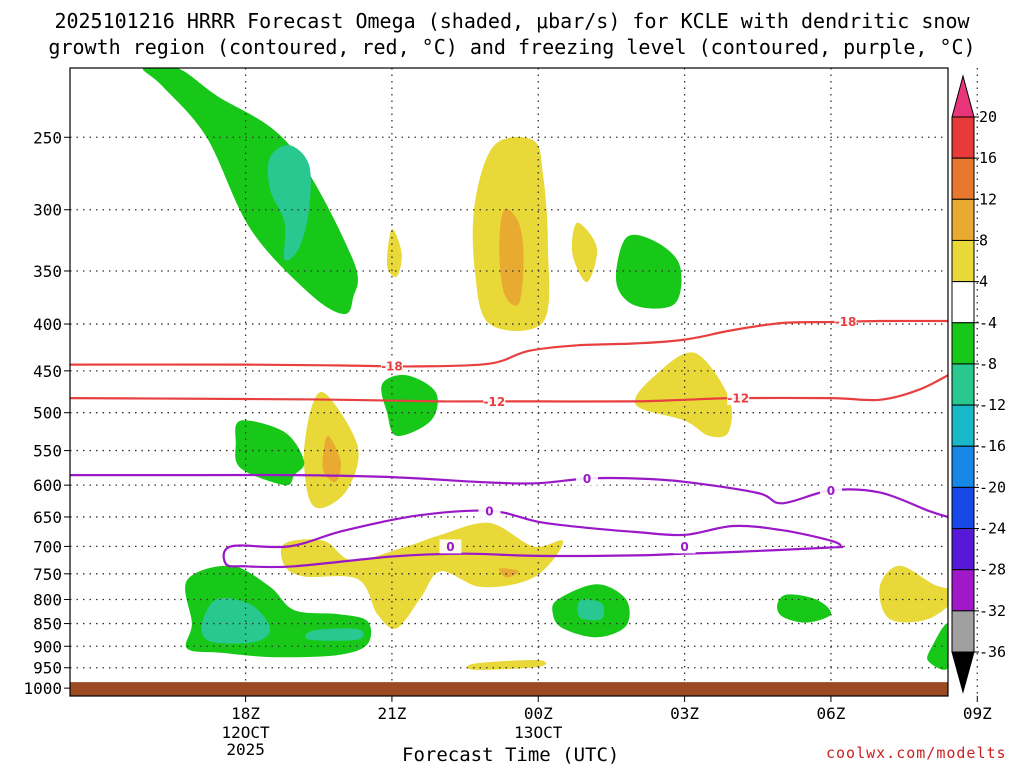 Image resolution: width=1024 pixels, height=768 pixels. Describe the element at coordinates (47, 485) in the screenshot. I see `y-tick-label-600: 600` at that location.